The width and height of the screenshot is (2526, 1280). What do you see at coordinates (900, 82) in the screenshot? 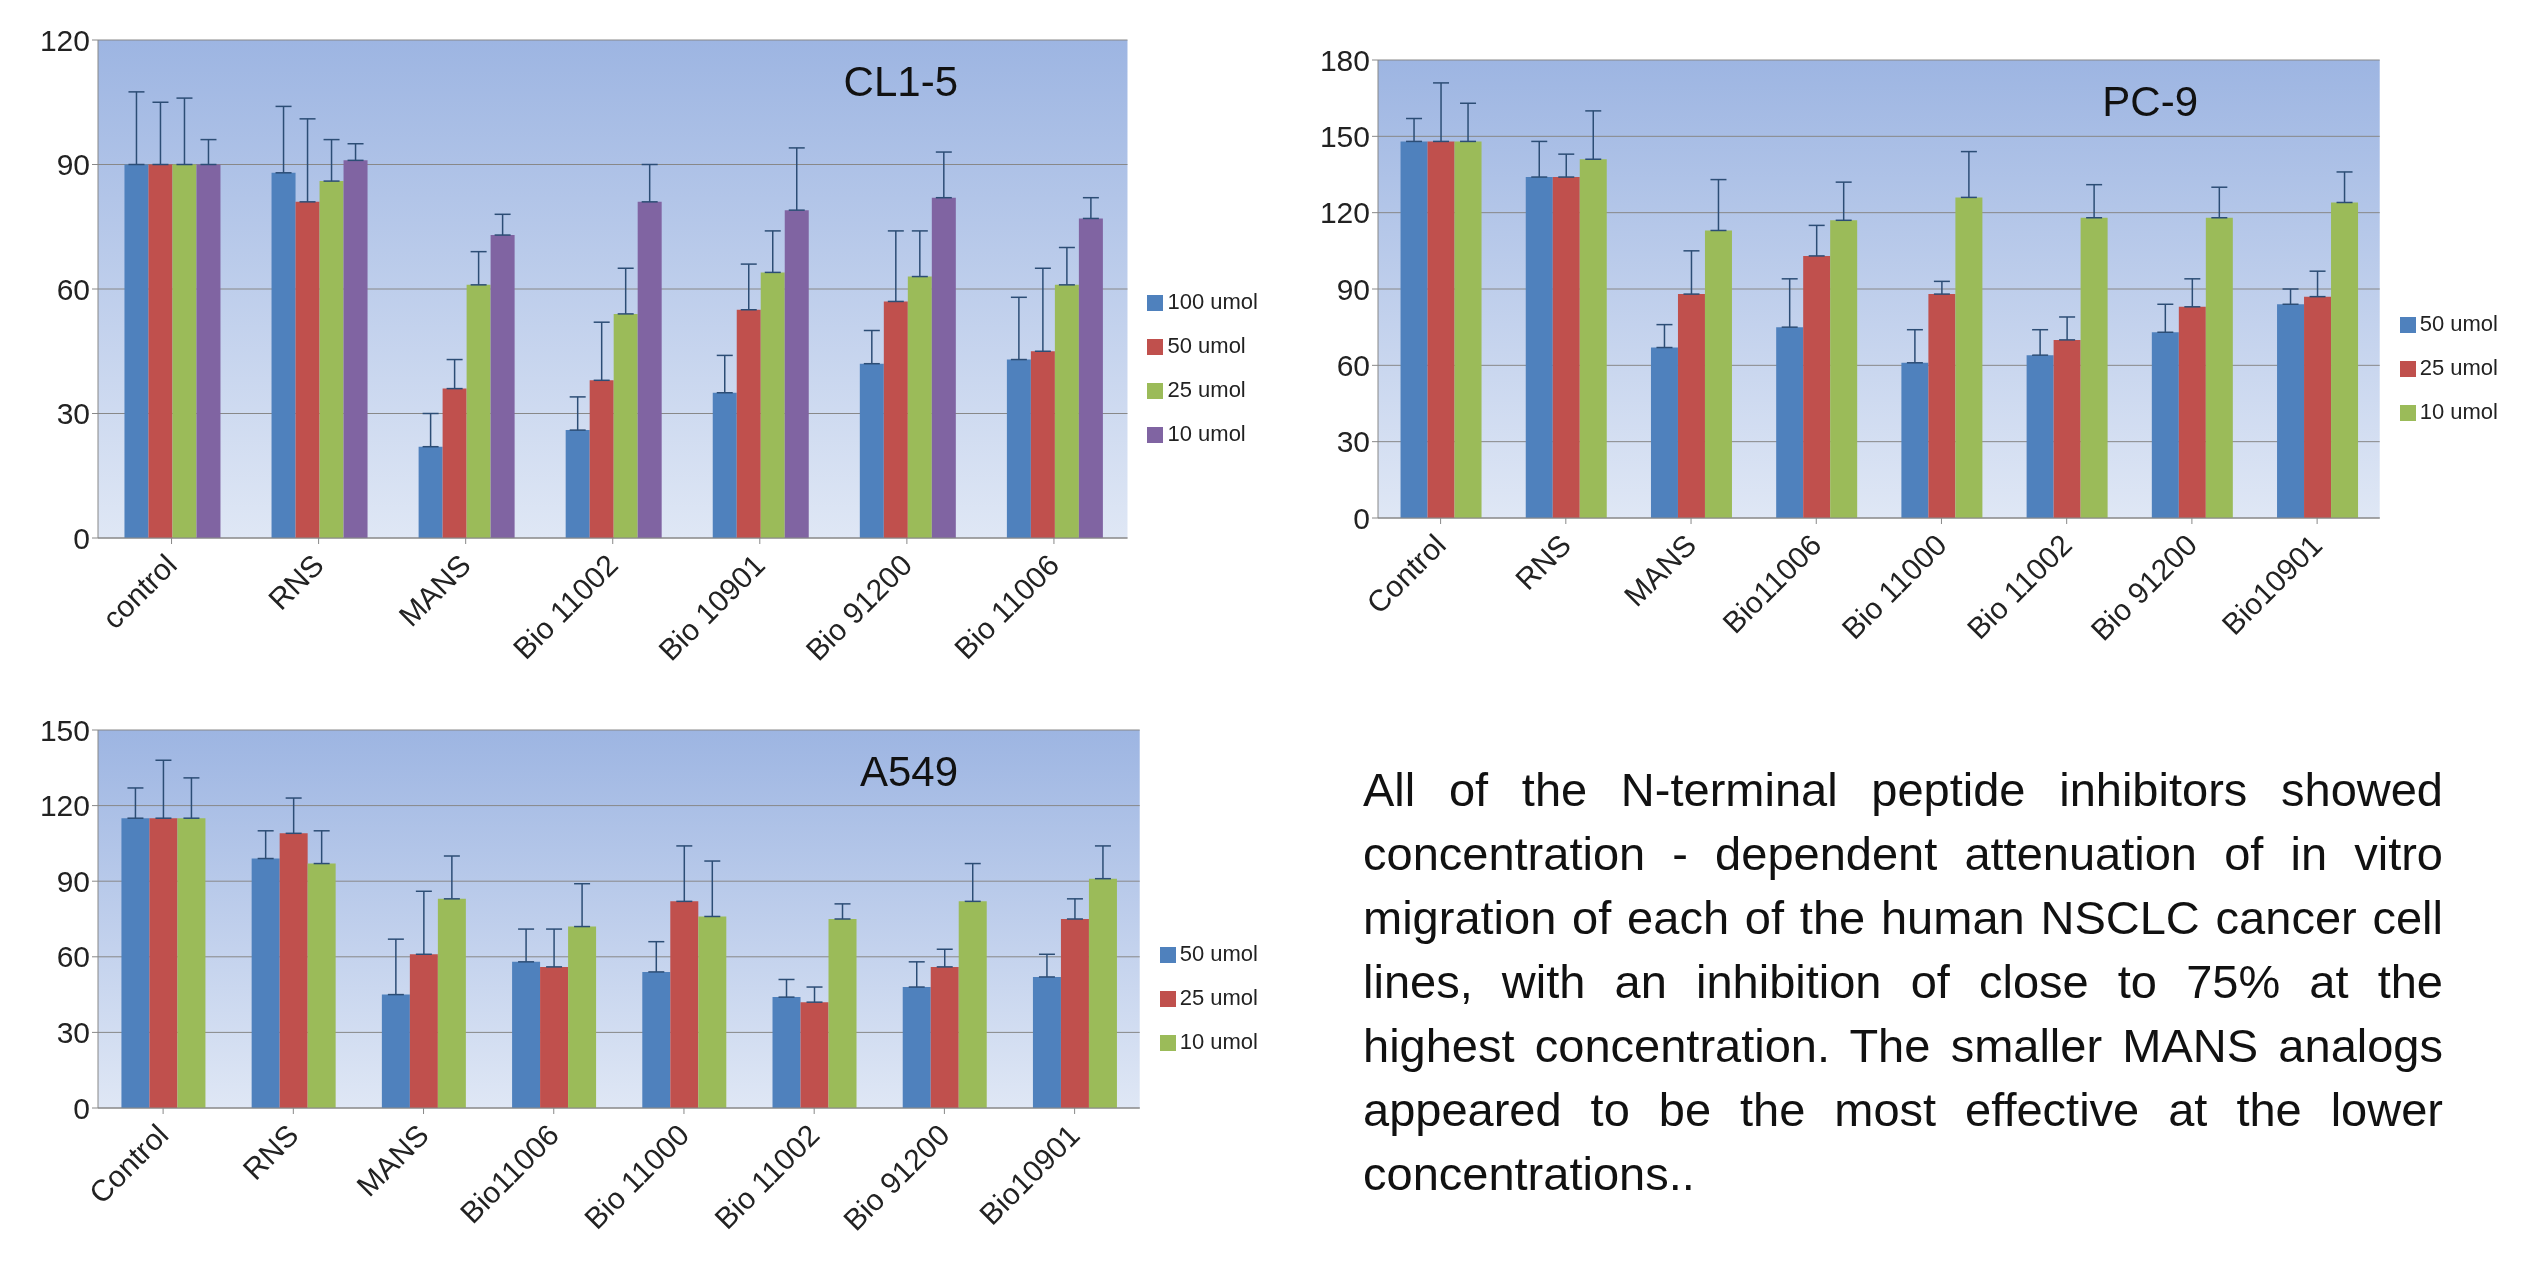
I see `chart-title: CL1-5` at bounding box center [900, 82].